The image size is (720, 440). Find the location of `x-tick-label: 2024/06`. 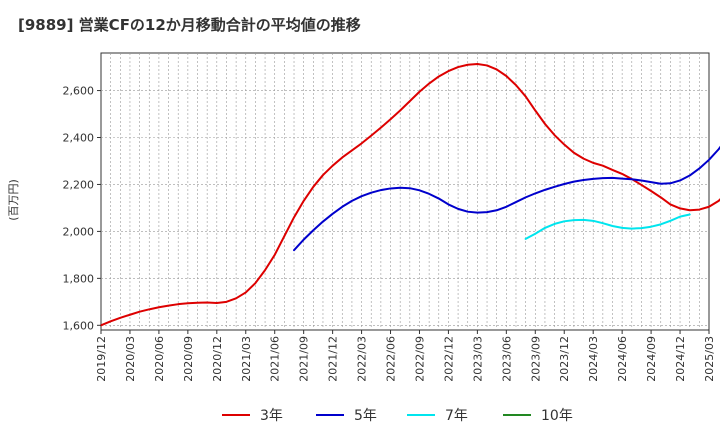

x-tick-label: 2024/06 is located at coordinates (622, 359).